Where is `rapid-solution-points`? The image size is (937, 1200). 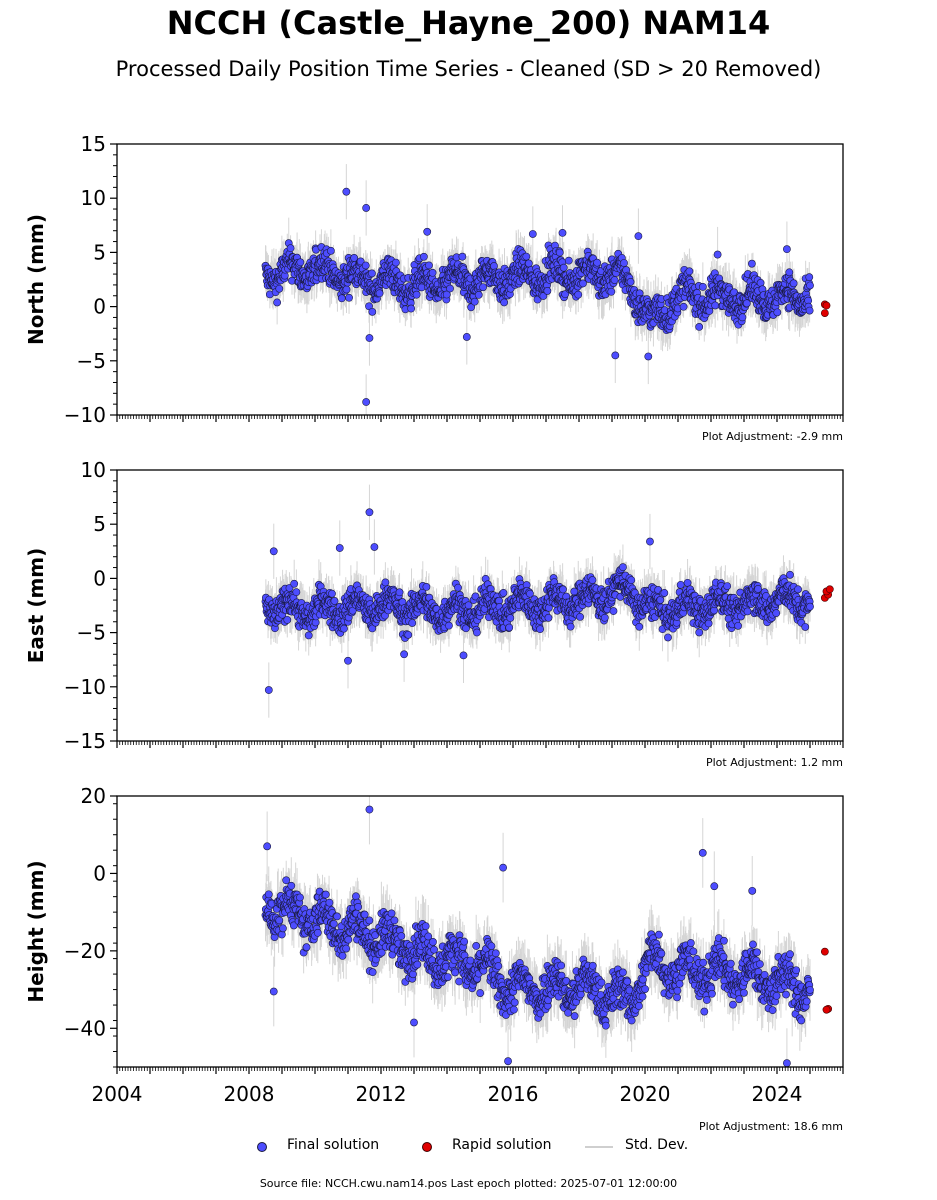
rapid-solution-points is located at coordinates (825, 309).